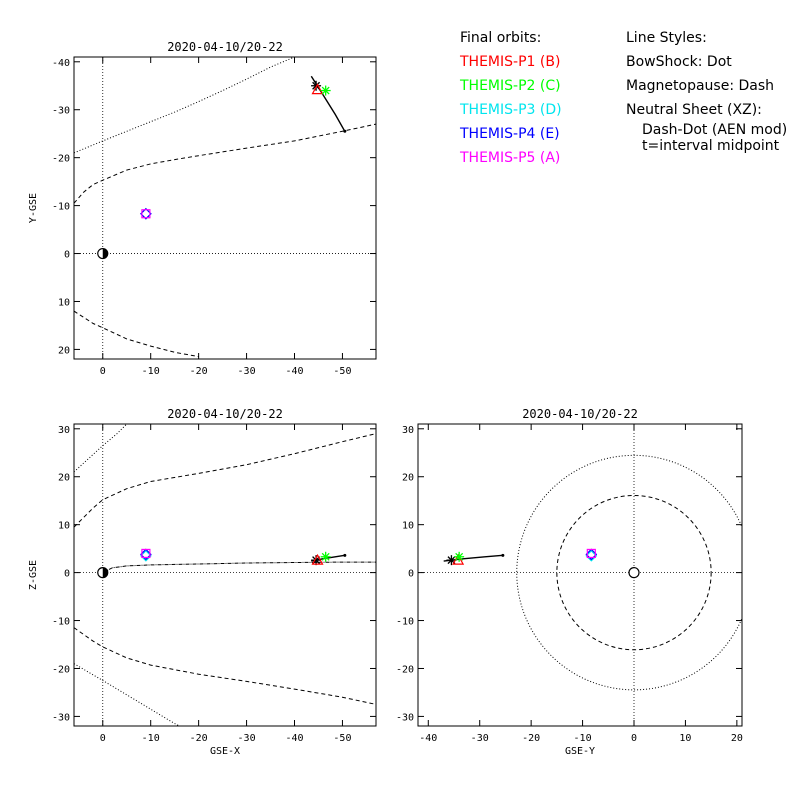 The height and width of the screenshot is (800, 800). I want to click on legend-neutral-sheet-detail2: t=interval midpoint, so click(711, 146).